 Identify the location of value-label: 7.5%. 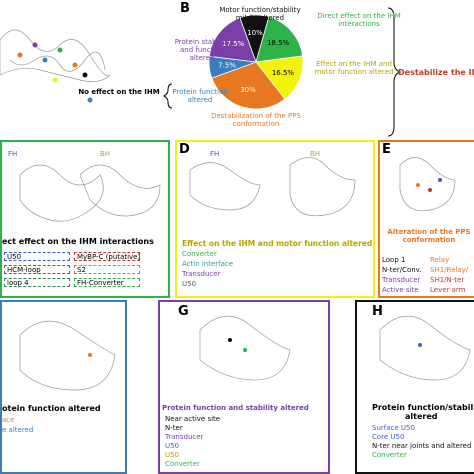
(227, 65).